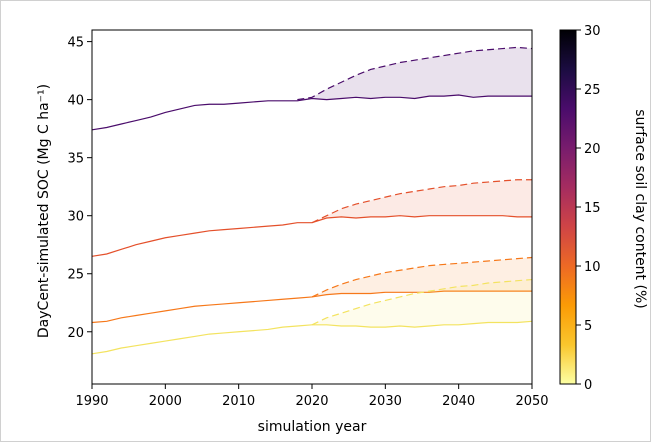  Describe the element at coordinates (592, 267) in the screenshot. I see `colorbar-tick-label: 10` at that location.